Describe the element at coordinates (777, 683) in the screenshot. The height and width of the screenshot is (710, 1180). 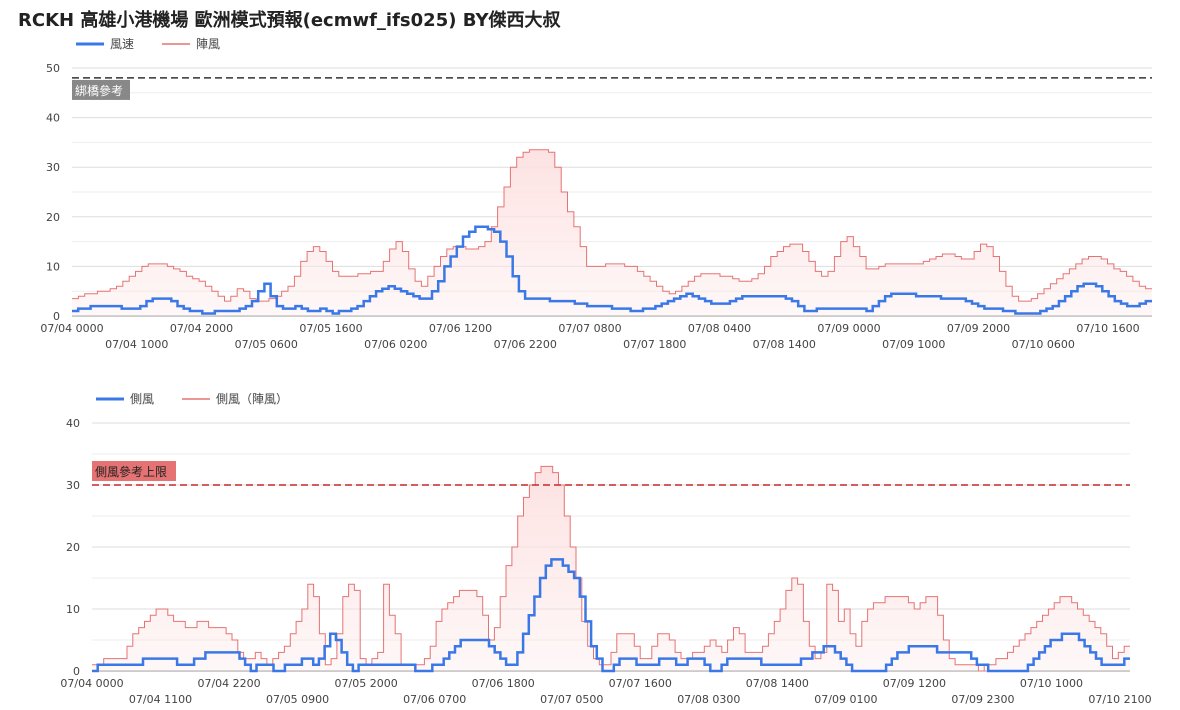
I see `chart2-x-tick-label: 07/08 1400` at that location.